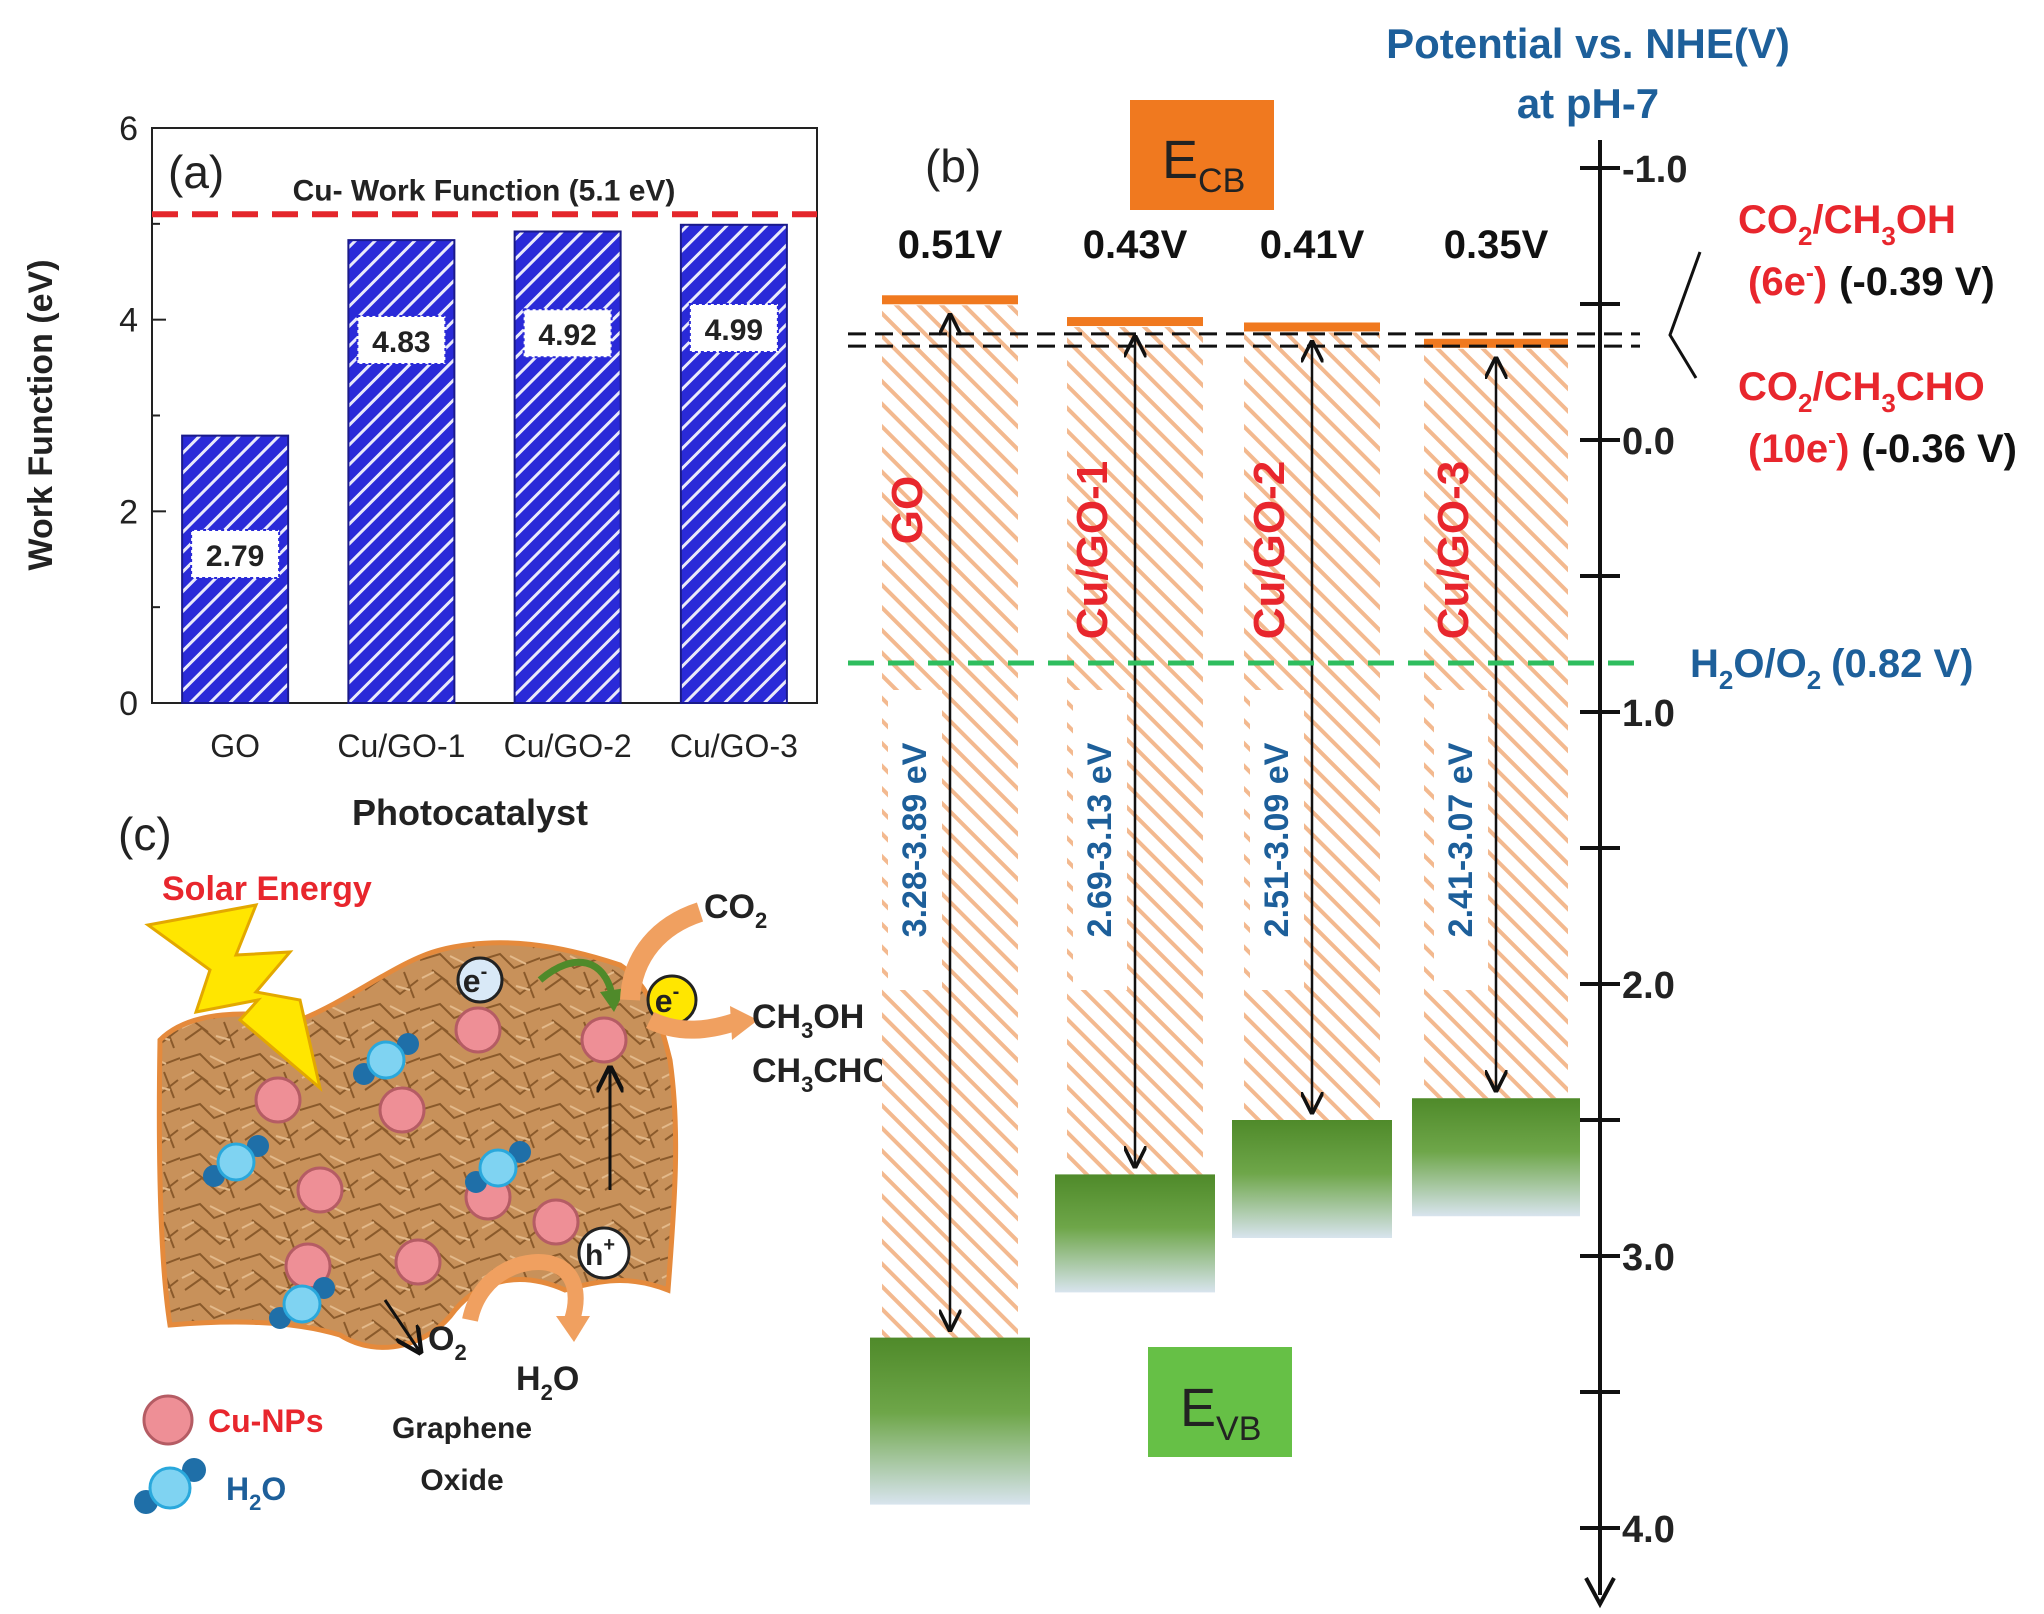 The width and height of the screenshot is (2044, 1614). What do you see at coordinates (168, 1420) in the screenshot?
I see `legend-cu-np-icon` at bounding box center [168, 1420].